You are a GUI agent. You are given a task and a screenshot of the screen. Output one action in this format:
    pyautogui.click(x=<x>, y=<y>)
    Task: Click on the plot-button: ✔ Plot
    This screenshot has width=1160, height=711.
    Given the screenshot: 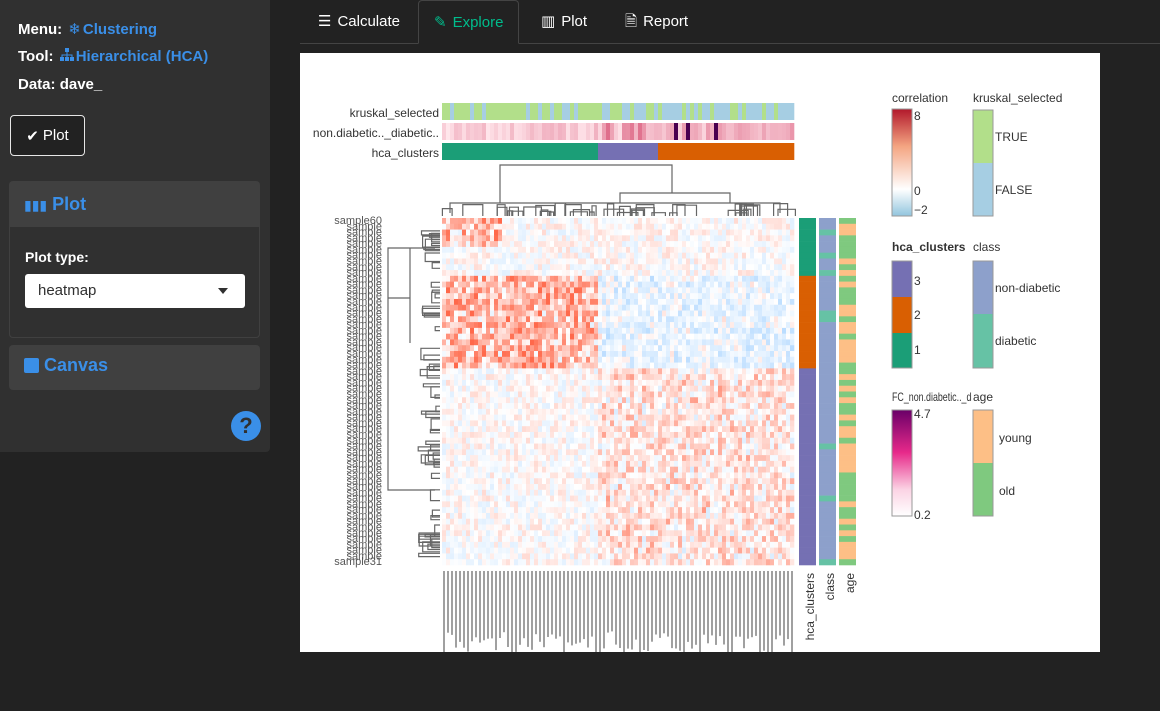 What is the action you would take?
    pyautogui.click(x=47, y=135)
    